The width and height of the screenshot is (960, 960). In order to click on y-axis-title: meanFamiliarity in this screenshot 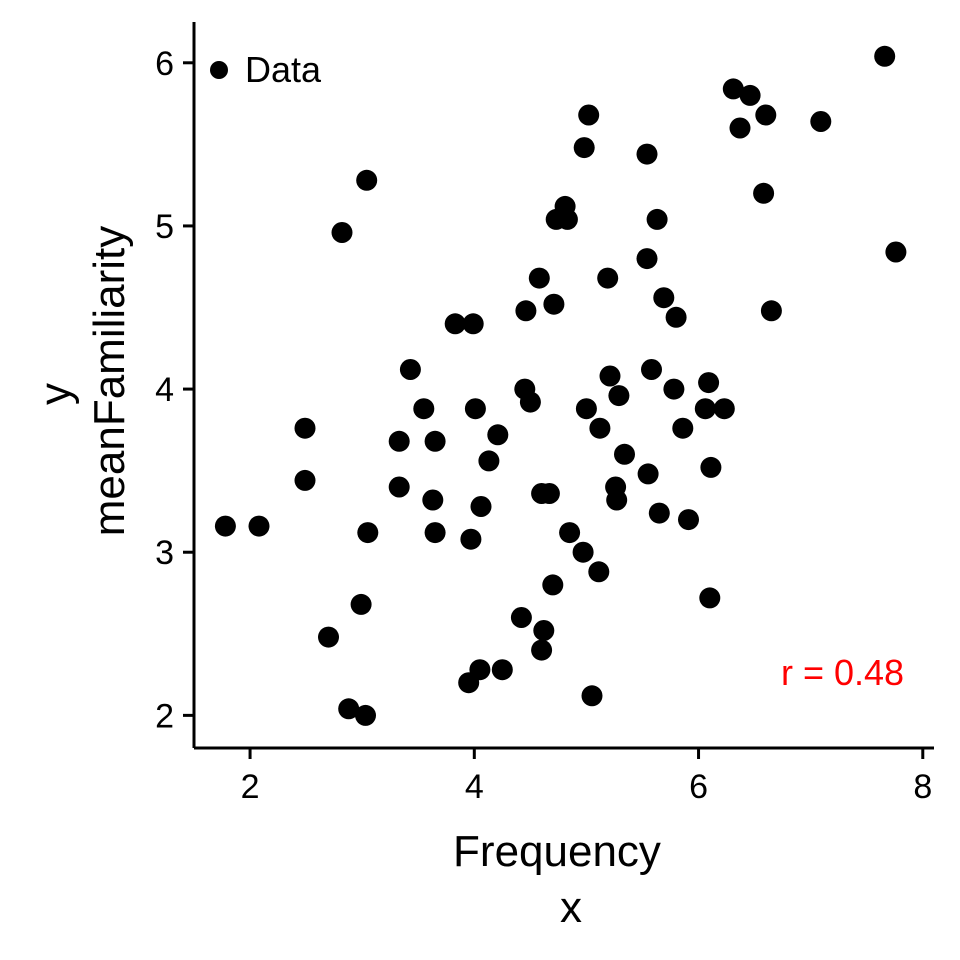, I will do `click(109, 381)`.